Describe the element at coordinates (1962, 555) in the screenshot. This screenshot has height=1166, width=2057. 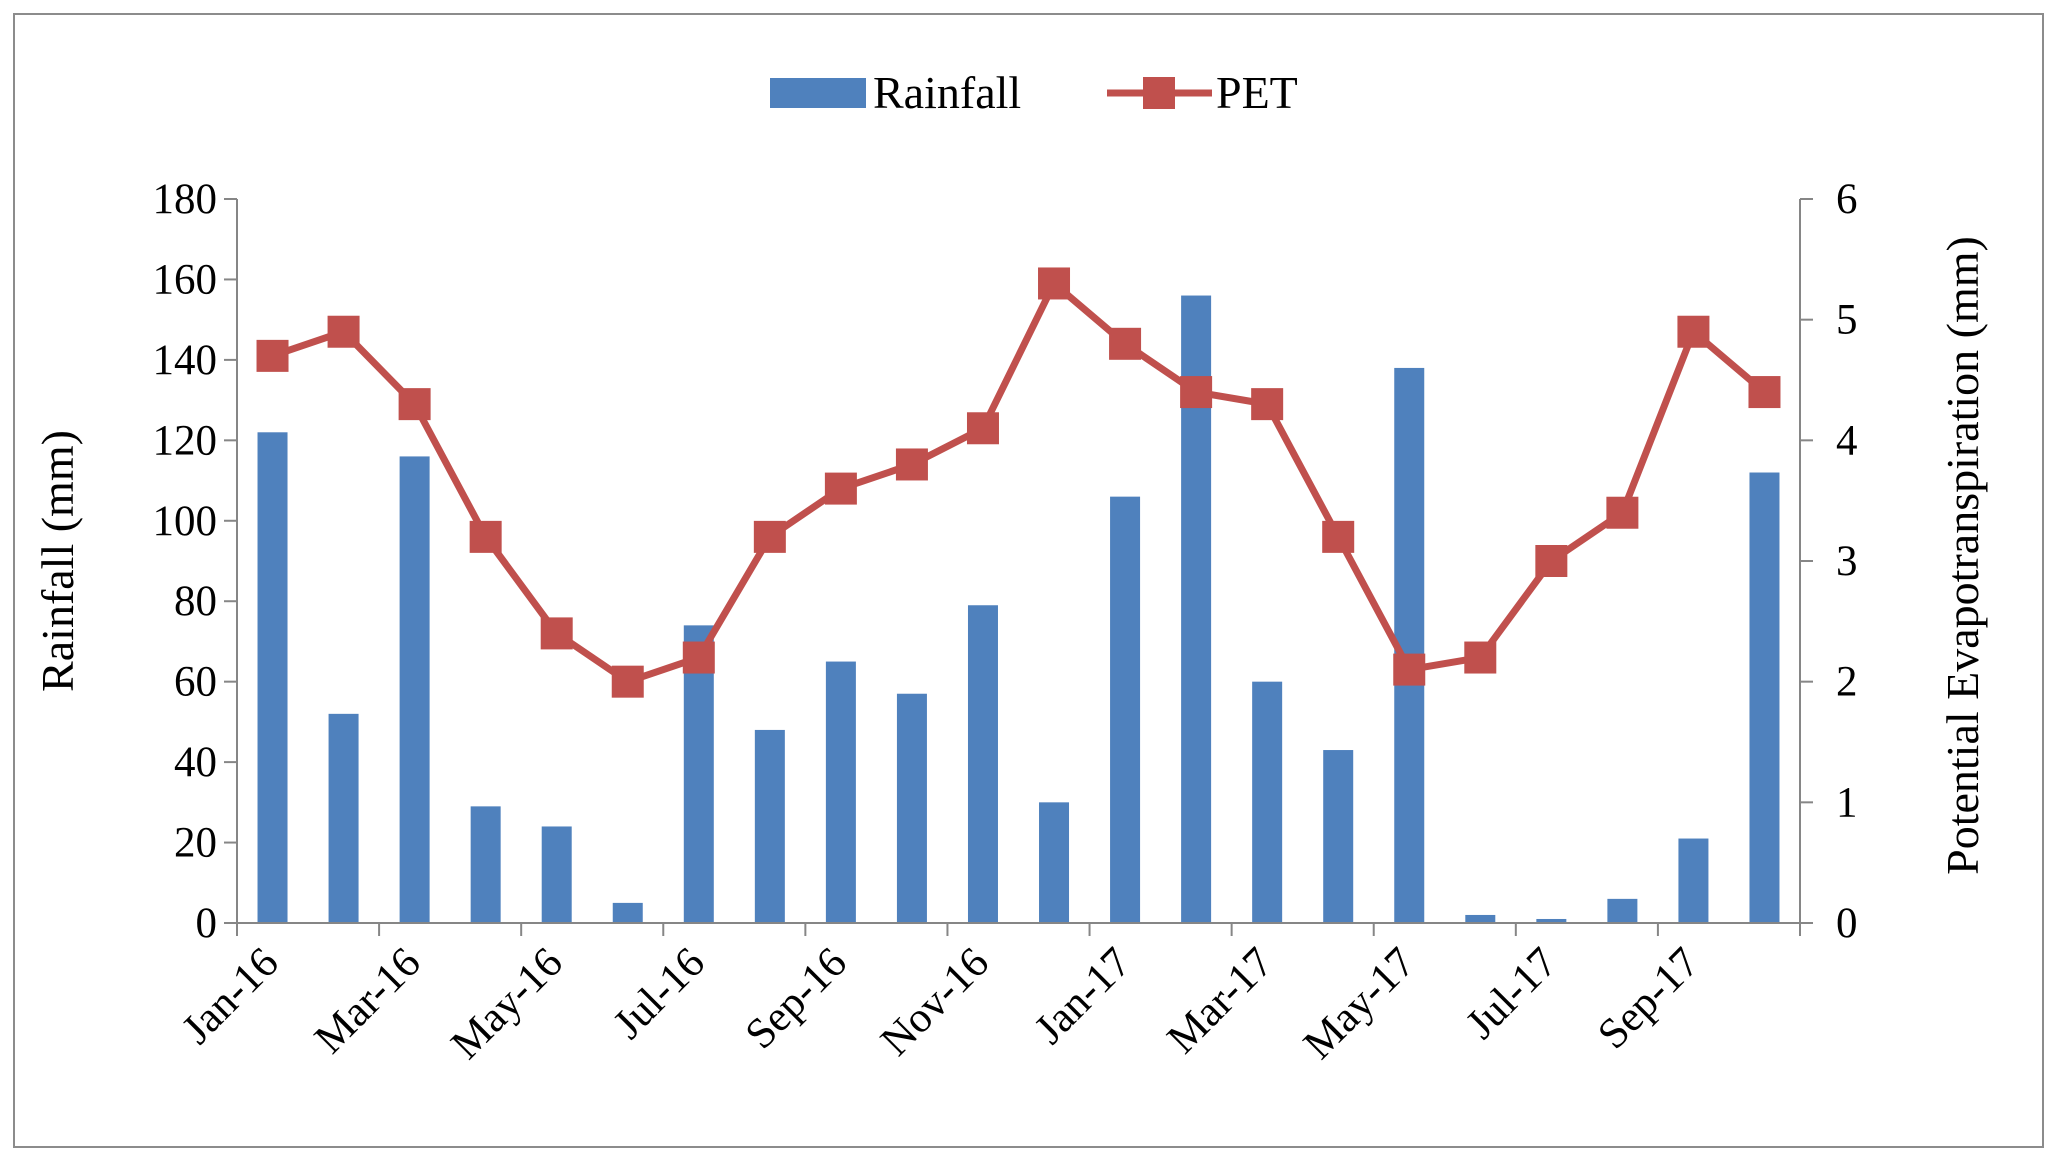
I see `right-axis-title: Potential Evapotranspiration (mm)` at that location.